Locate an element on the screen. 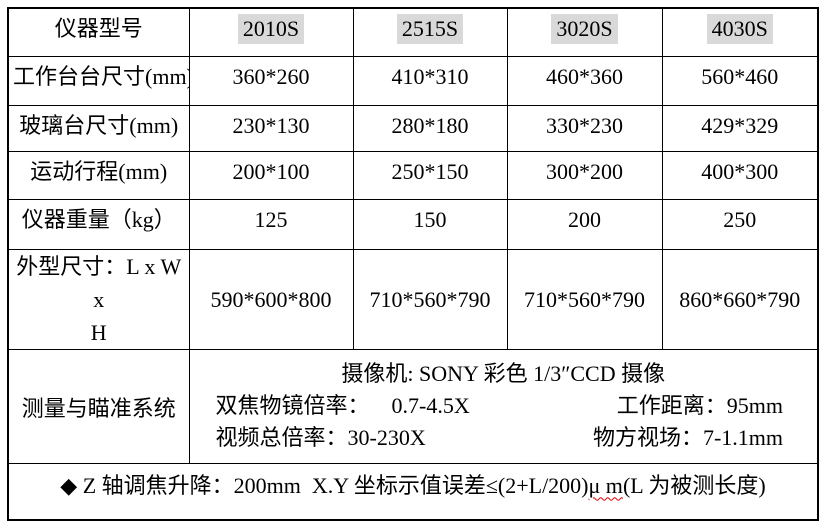  row-label-cell: 工作台台尺寸(mm) is located at coordinates (98, 80).